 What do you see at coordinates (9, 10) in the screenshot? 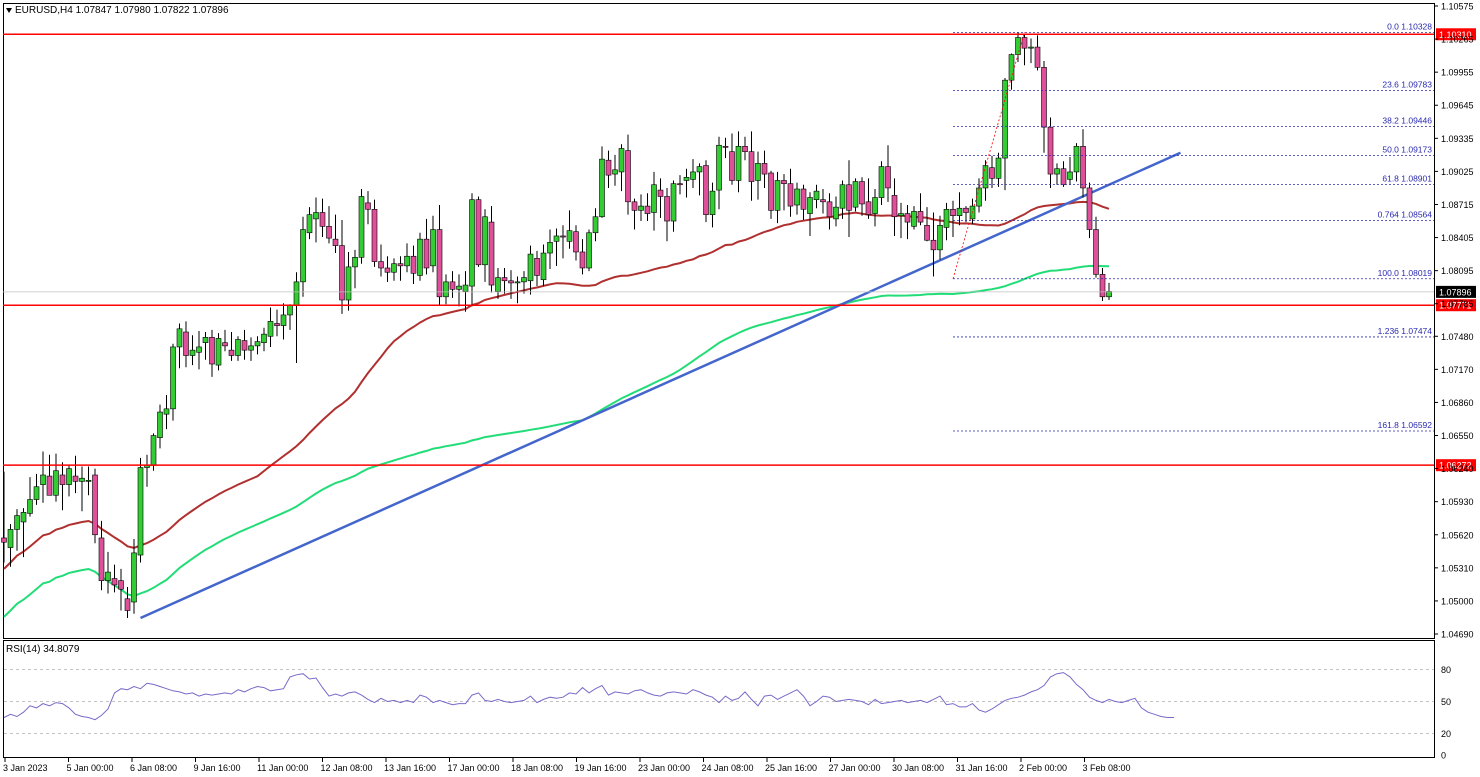
I see `collapse-triangle-icon` at bounding box center [9, 10].